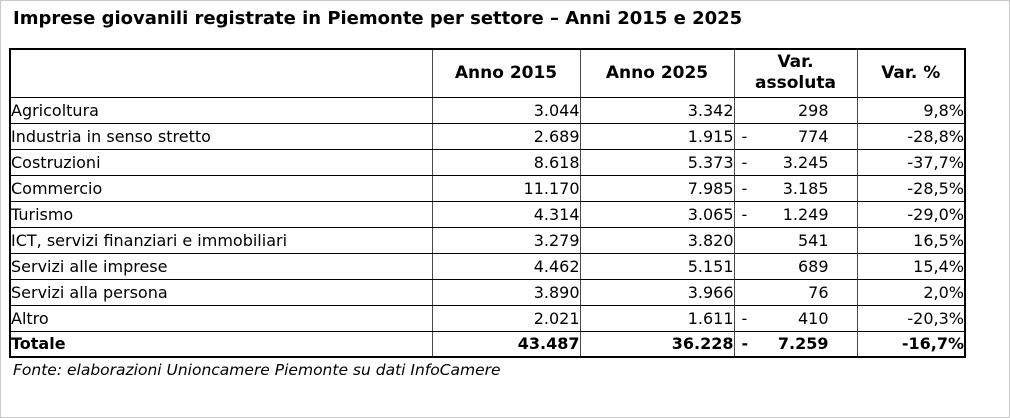 The height and width of the screenshot is (418, 1010). Describe the element at coordinates (813, 318) in the screenshot. I see `var-assoluta-value: 410` at that location.